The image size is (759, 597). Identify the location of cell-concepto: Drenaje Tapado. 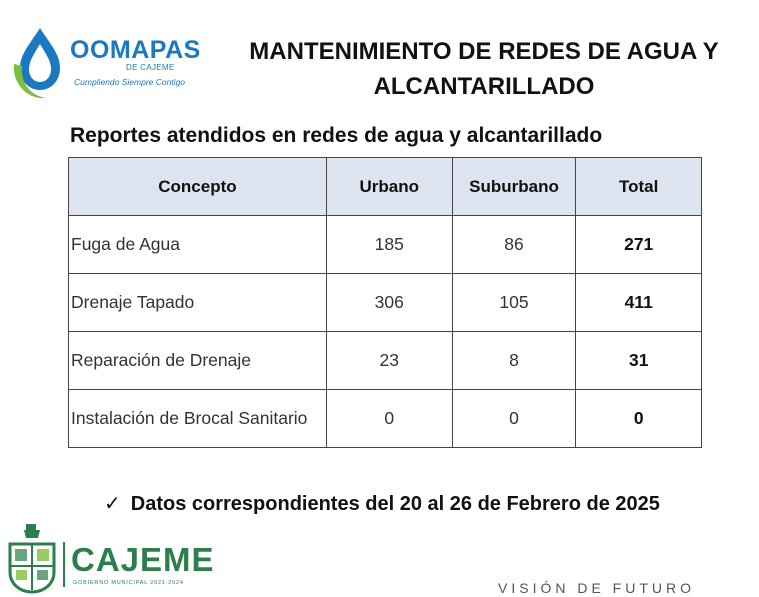
(197, 302).